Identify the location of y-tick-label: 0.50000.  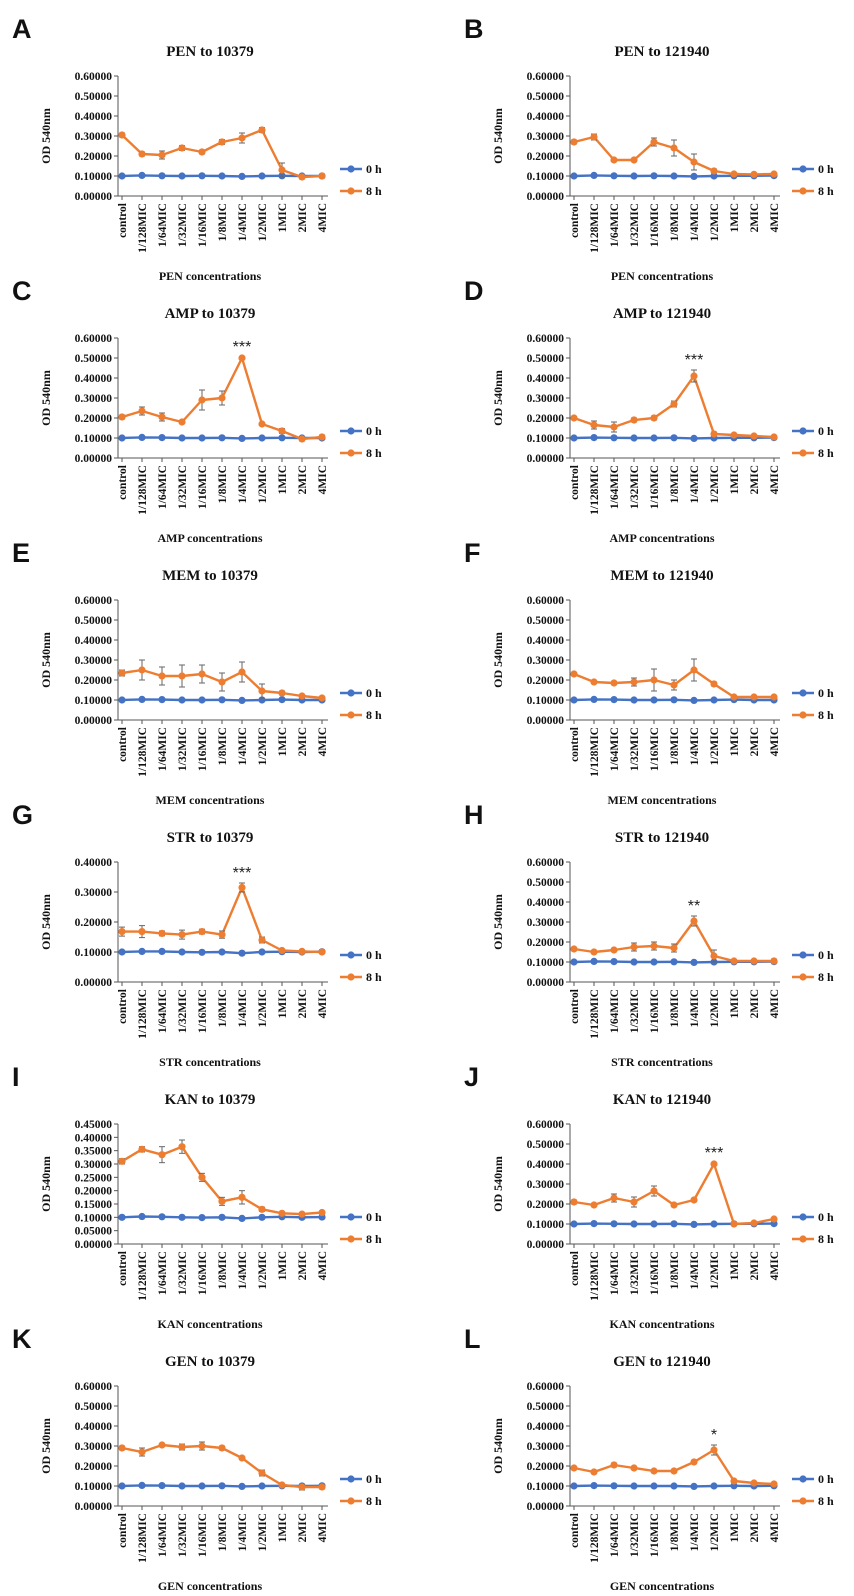
(94, 97).